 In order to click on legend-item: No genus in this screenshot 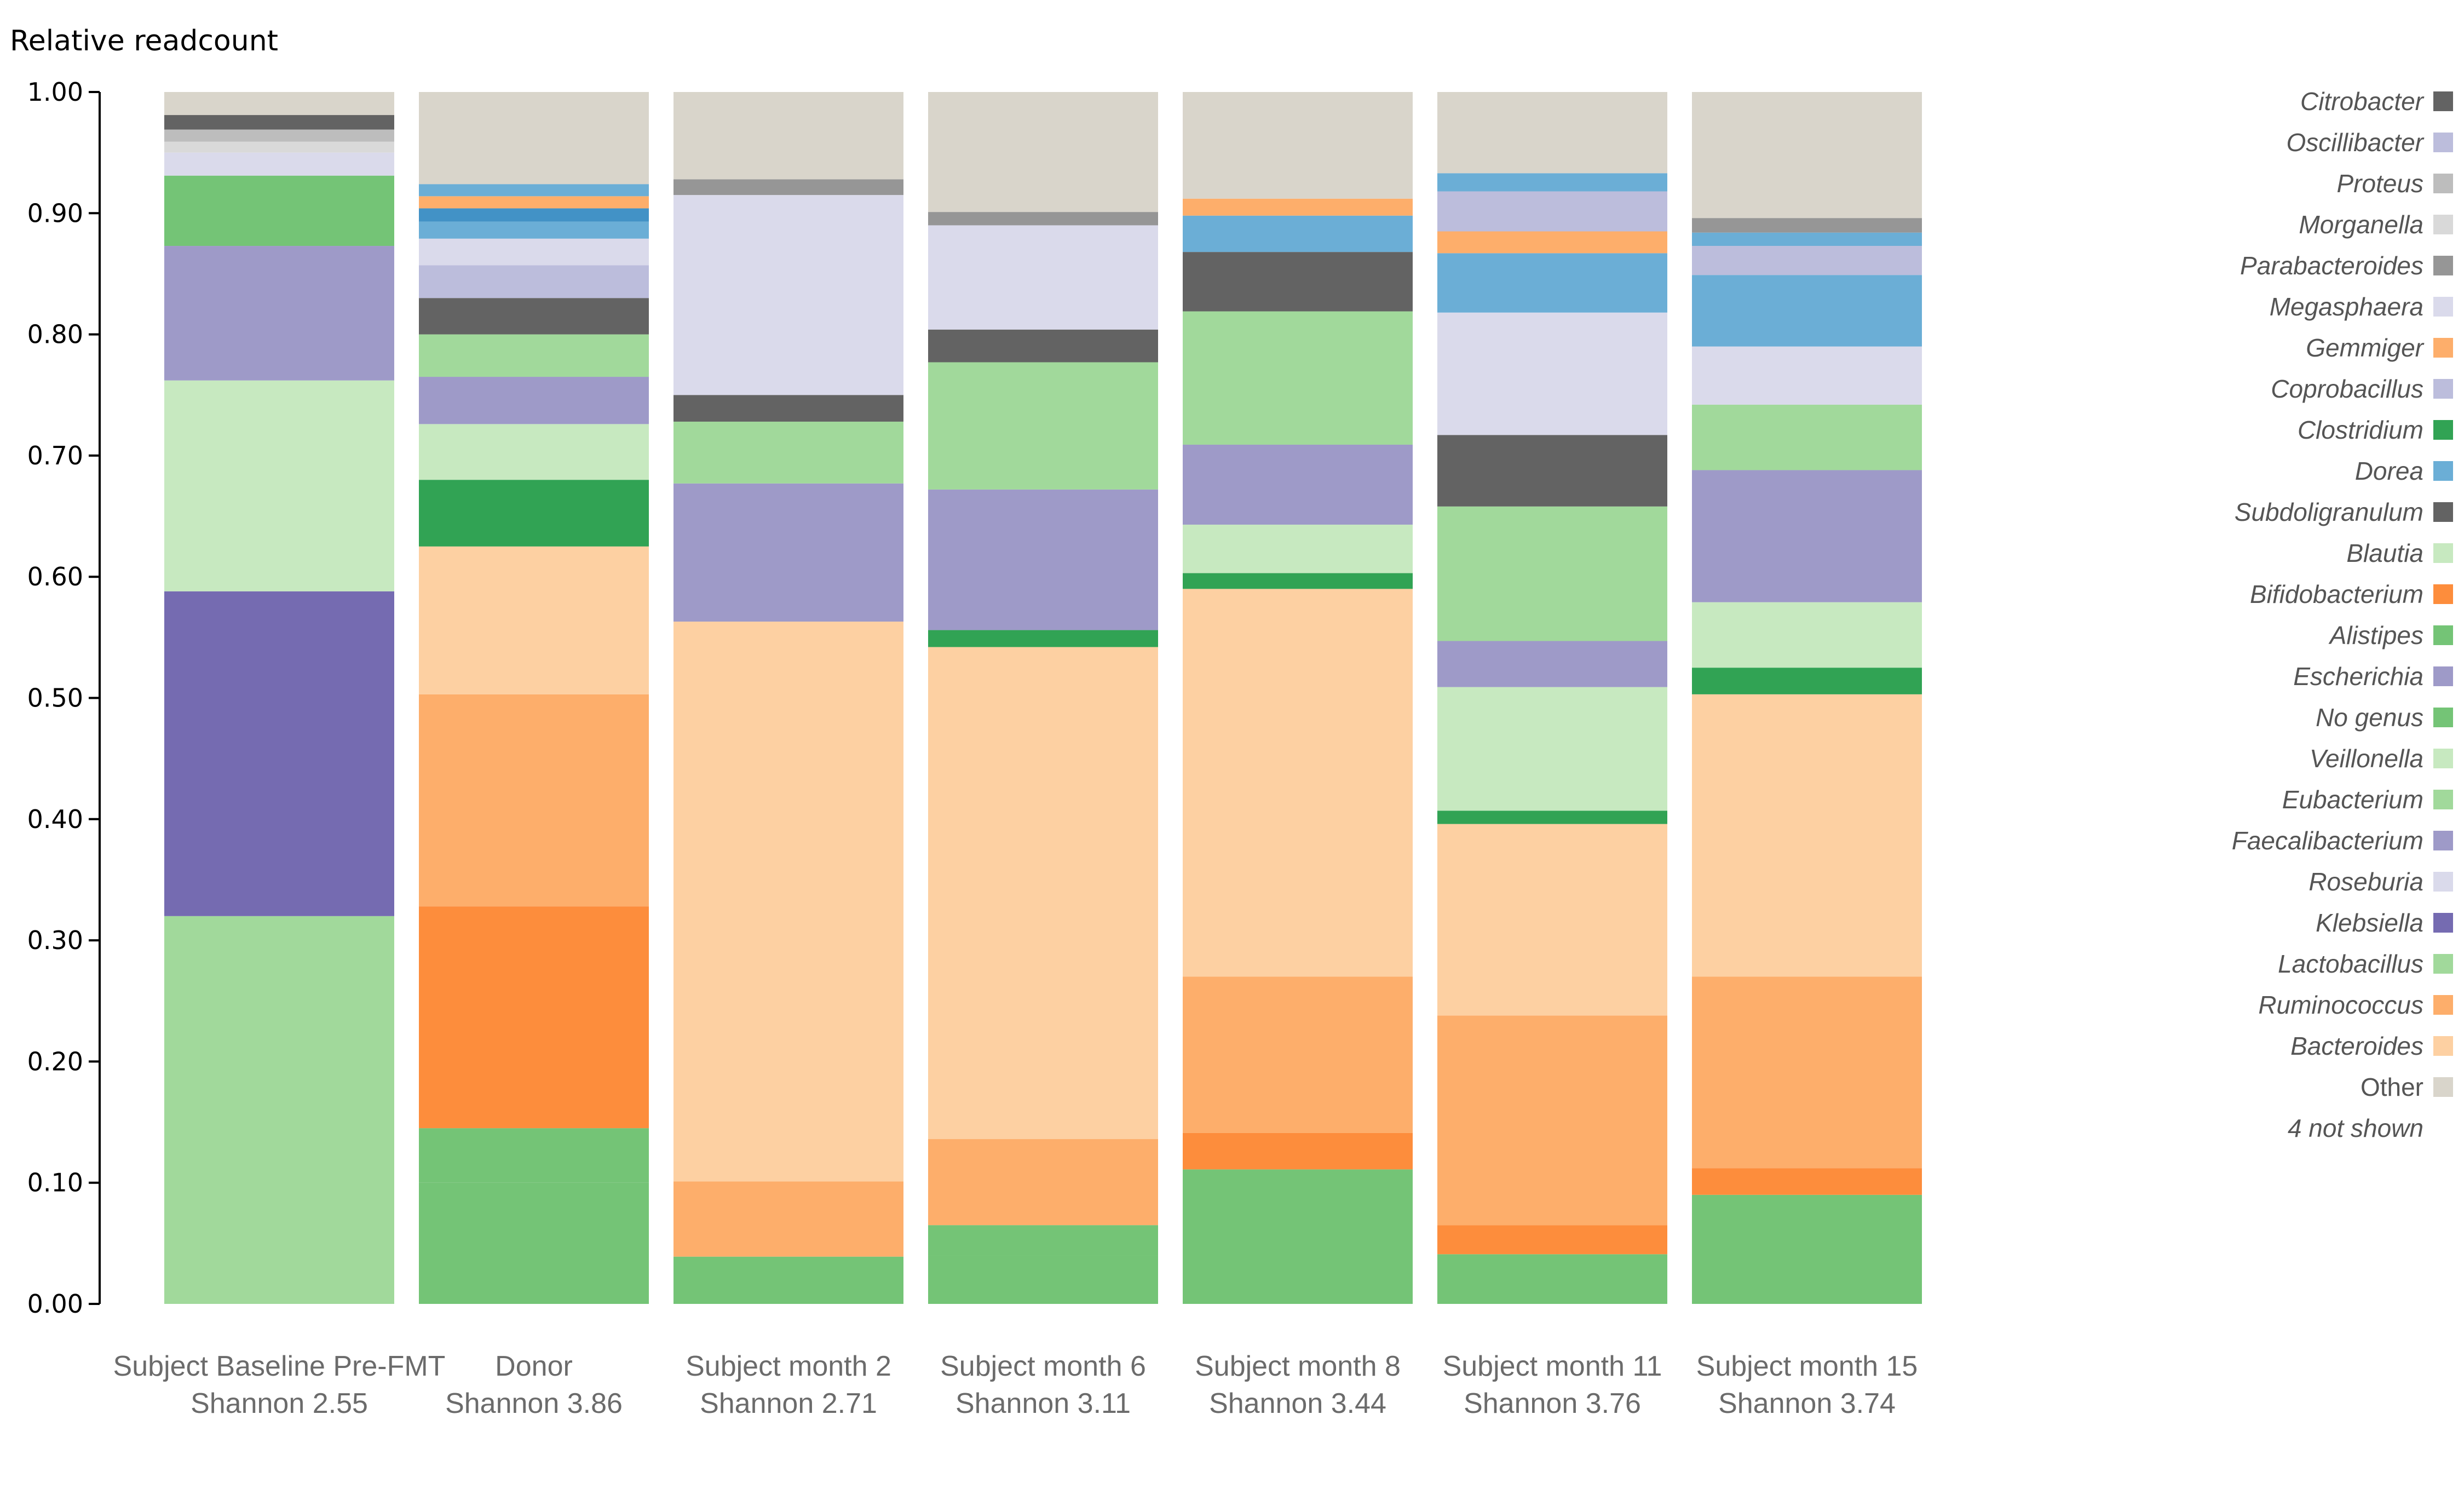, I will do `click(2385, 717)`.